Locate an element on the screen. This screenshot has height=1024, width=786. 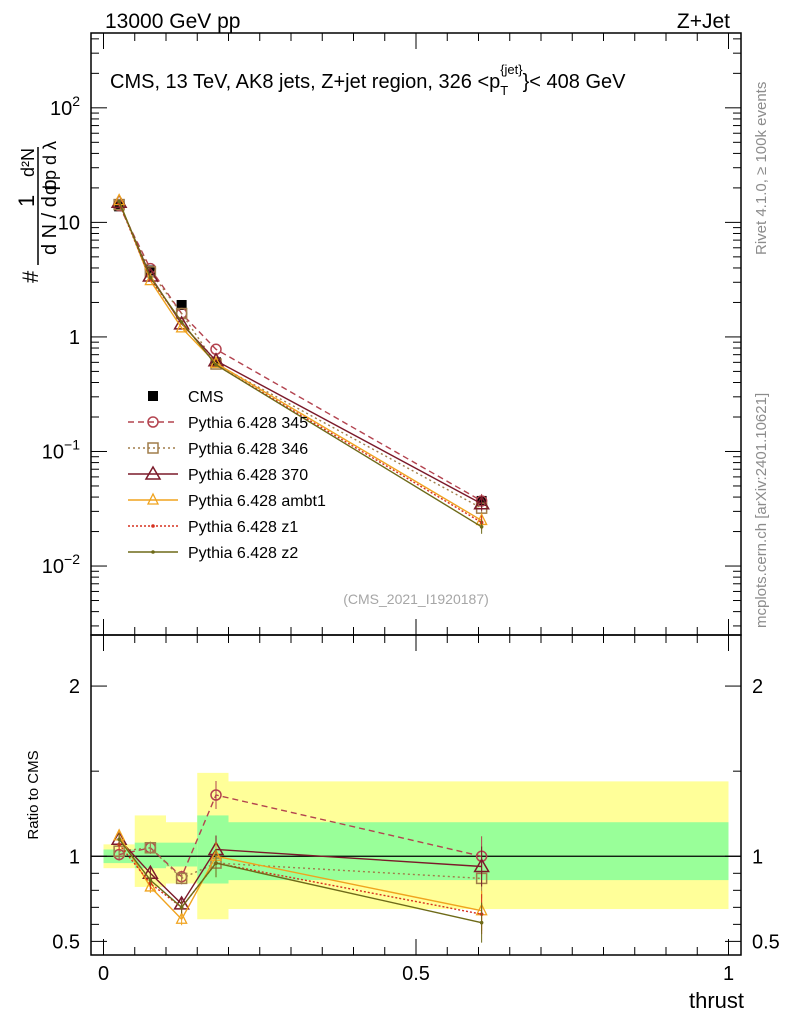
ratio-point-p345 is located at coordinates (216, 795).